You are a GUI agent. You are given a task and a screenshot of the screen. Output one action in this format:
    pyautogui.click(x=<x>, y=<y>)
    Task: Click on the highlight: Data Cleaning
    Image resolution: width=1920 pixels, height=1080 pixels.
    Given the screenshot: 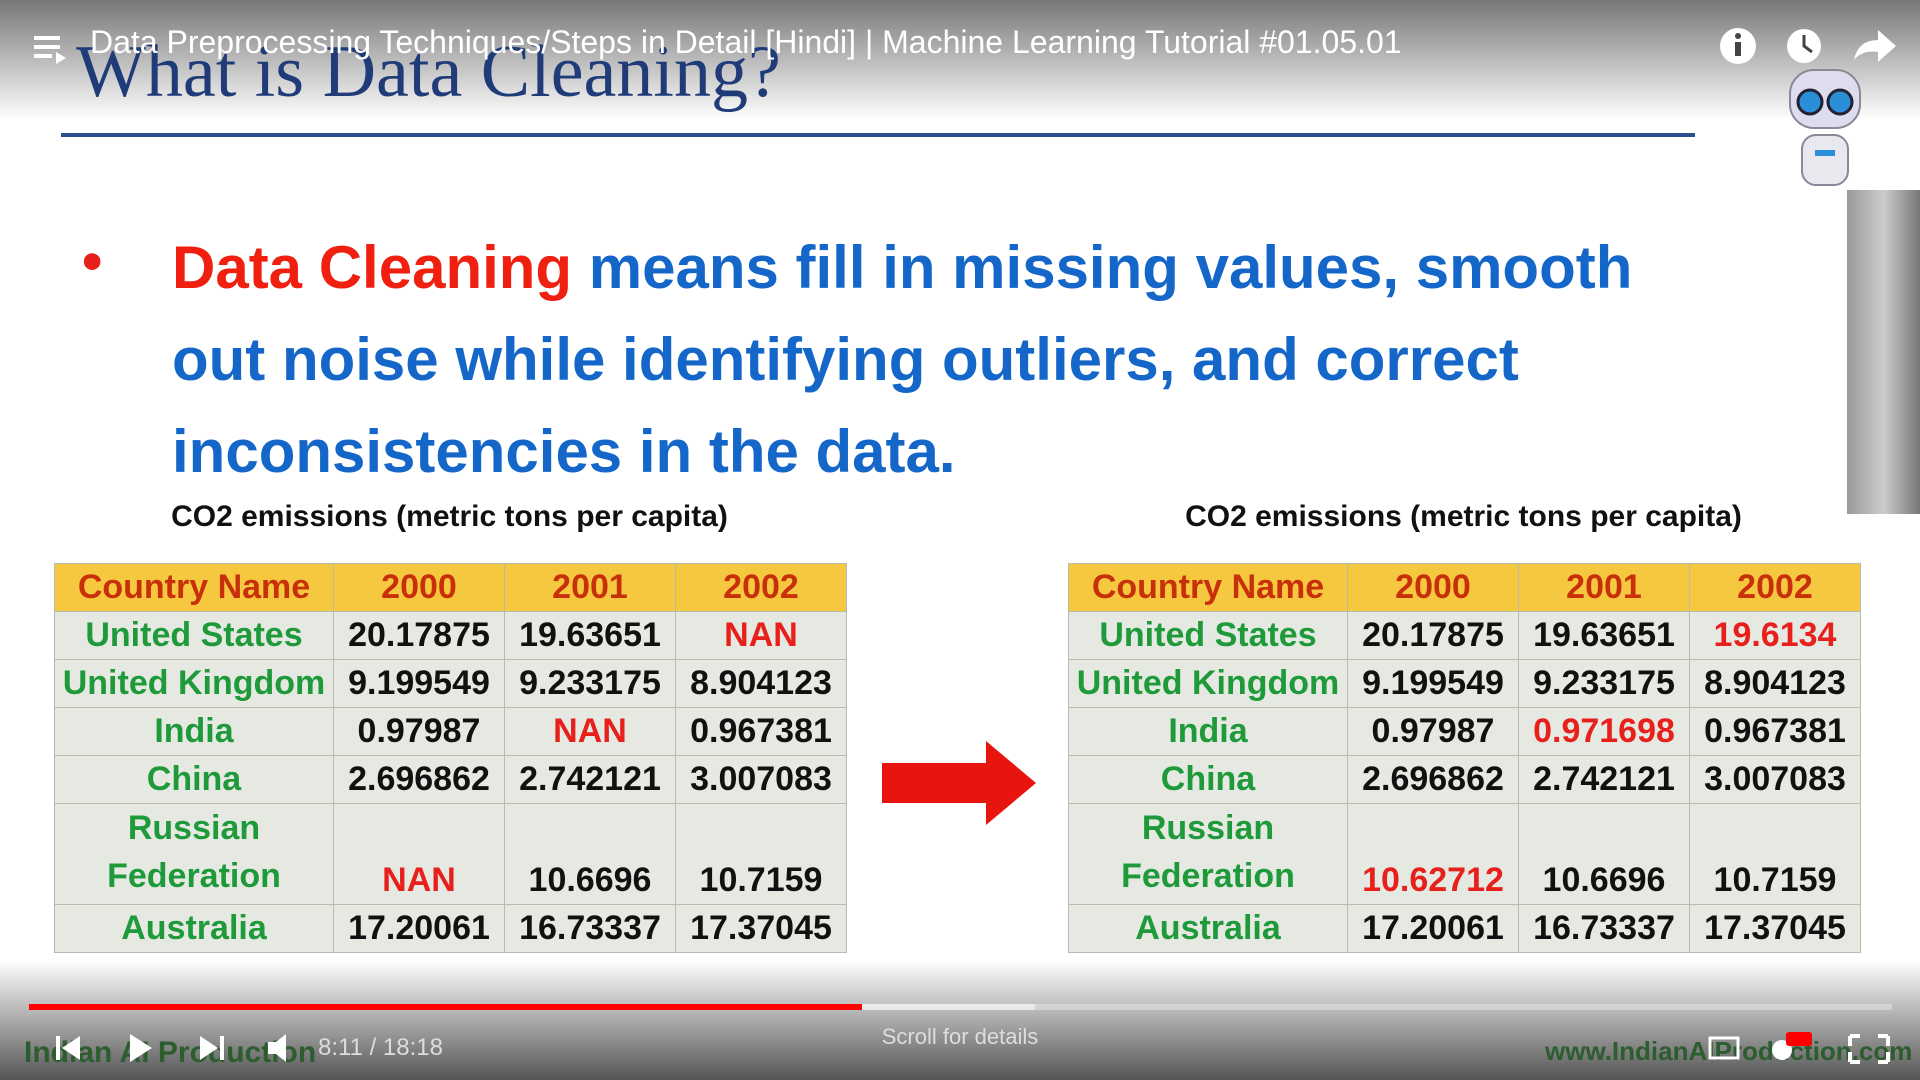 What is the action you would take?
    pyautogui.click(x=372, y=267)
    